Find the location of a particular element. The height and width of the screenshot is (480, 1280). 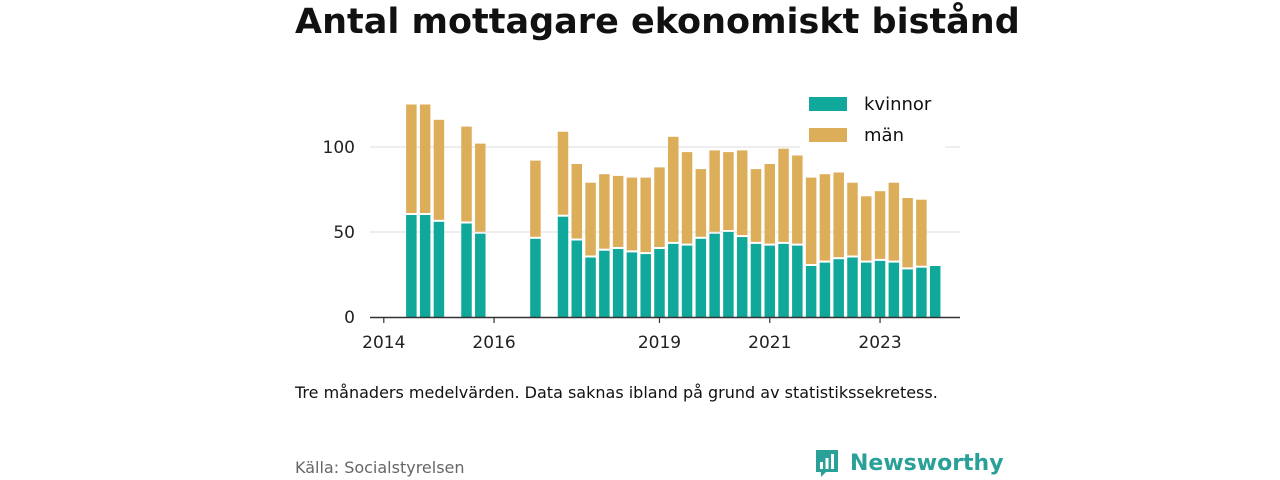

x-tick-label: 2021 is located at coordinates (769, 343).